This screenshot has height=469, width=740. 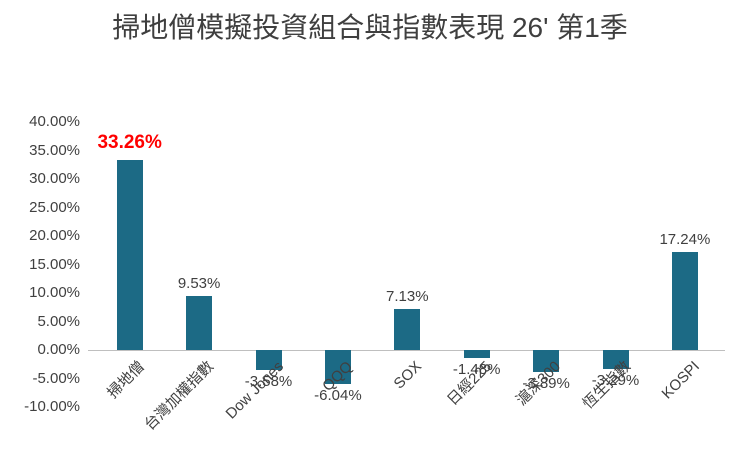 I want to click on y-axis-tick-label: 0.00%, so click(x=58, y=349).